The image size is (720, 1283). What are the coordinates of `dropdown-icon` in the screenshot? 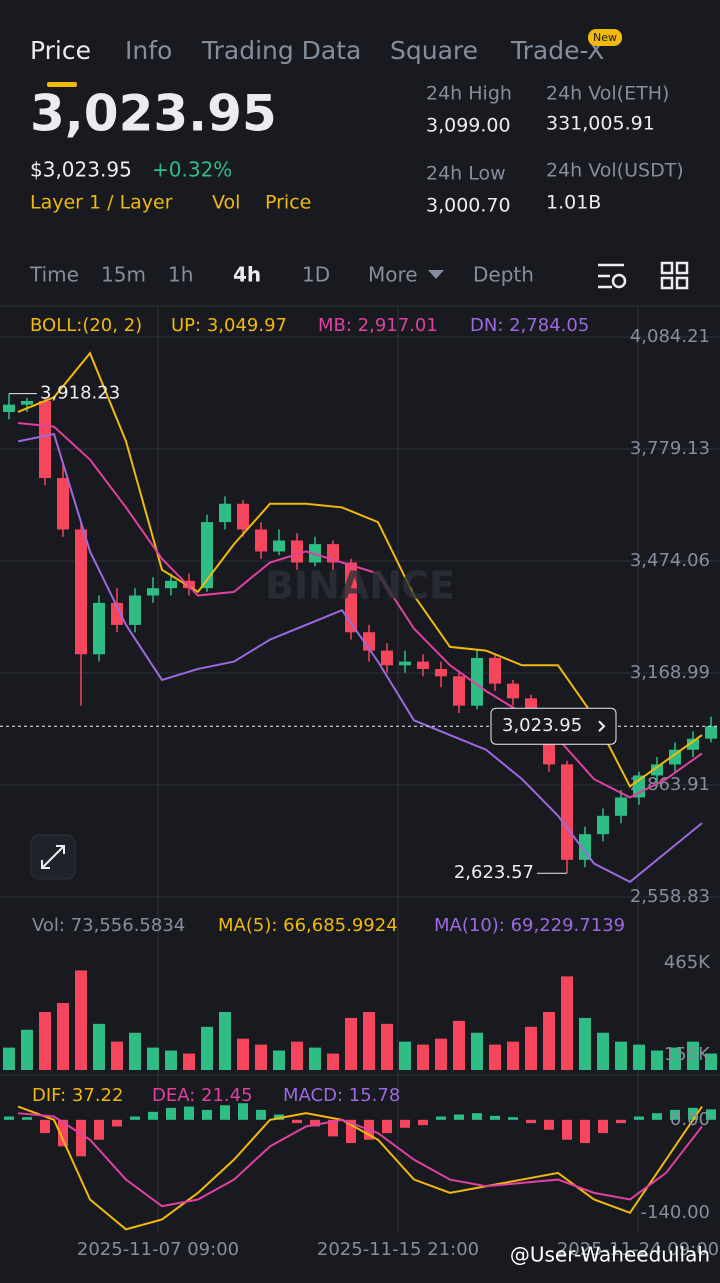 It's located at (436, 274).